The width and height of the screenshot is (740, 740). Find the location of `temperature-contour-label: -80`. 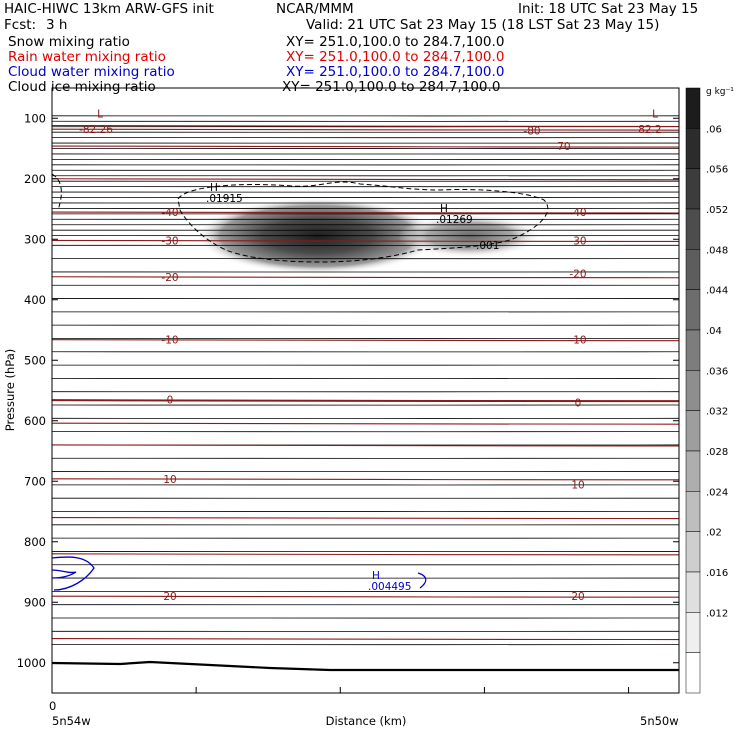

temperature-contour-label: -80 is located at coordinates (531, 131).